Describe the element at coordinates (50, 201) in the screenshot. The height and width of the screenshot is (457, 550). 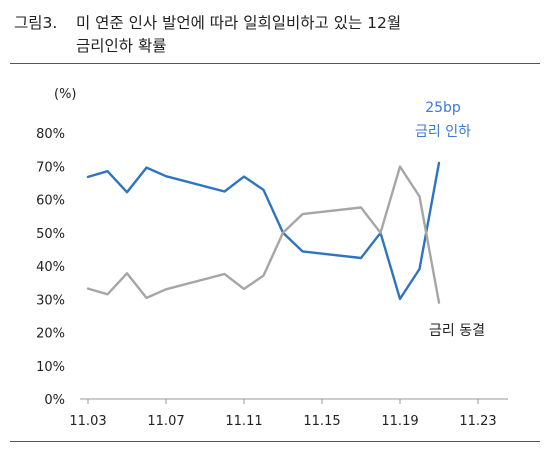
I see `y-tick-label: 60%` at that location.